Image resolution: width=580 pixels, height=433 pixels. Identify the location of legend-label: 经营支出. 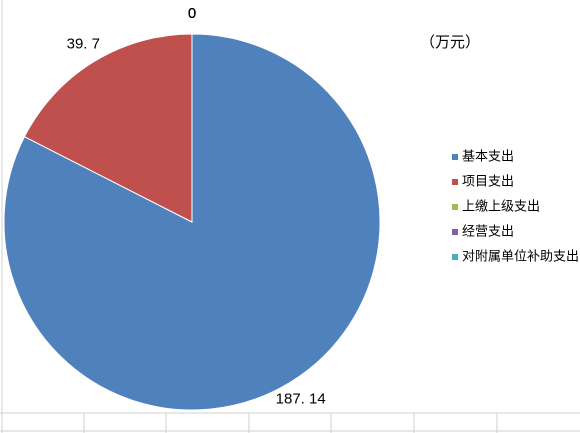
(488, 230).